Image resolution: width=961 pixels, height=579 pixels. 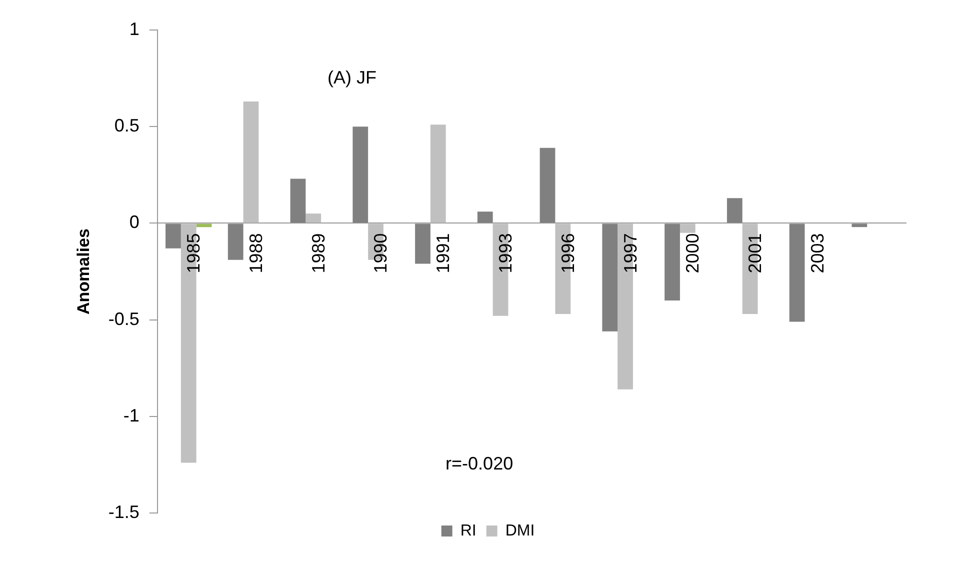 I want to click on y-tick-label: 0.5, so click(x=127, y=126).